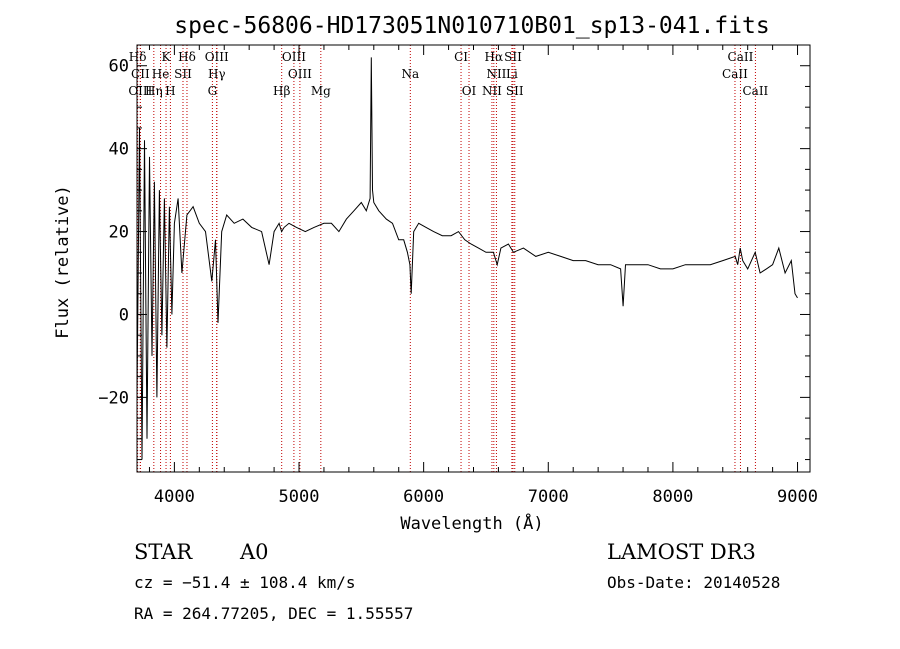 The width and height of the screenshot is (900, 649). I want to click on redshift-velocity: cz = −51.4 ± 108.4 km/s, so click(245, 582).